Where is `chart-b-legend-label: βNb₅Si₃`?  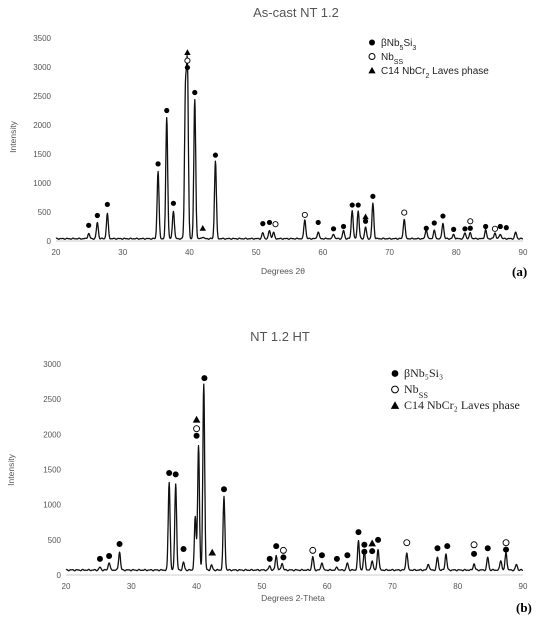 chart-b-legend-label: βNb₅Si₃ is located at coordinates (423, 373).